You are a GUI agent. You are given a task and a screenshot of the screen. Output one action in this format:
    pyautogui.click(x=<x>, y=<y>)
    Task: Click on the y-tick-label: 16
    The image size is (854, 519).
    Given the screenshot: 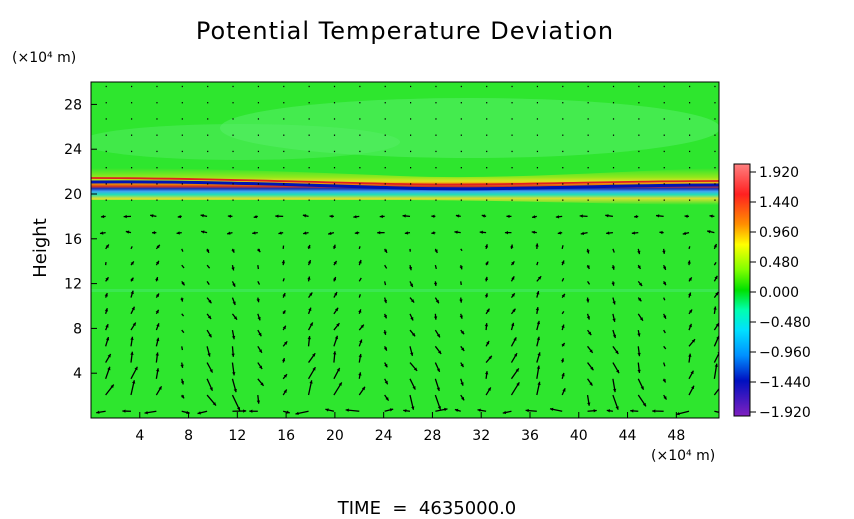 What is the action you would take?
    pyautogui.click(x=73, y=240)
    